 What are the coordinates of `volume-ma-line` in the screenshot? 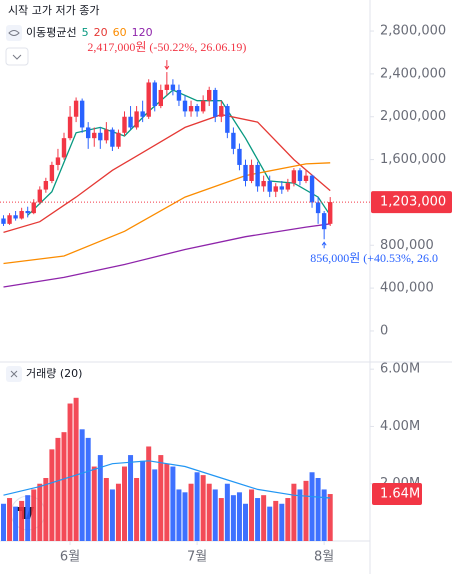 It's located at (167, 479).